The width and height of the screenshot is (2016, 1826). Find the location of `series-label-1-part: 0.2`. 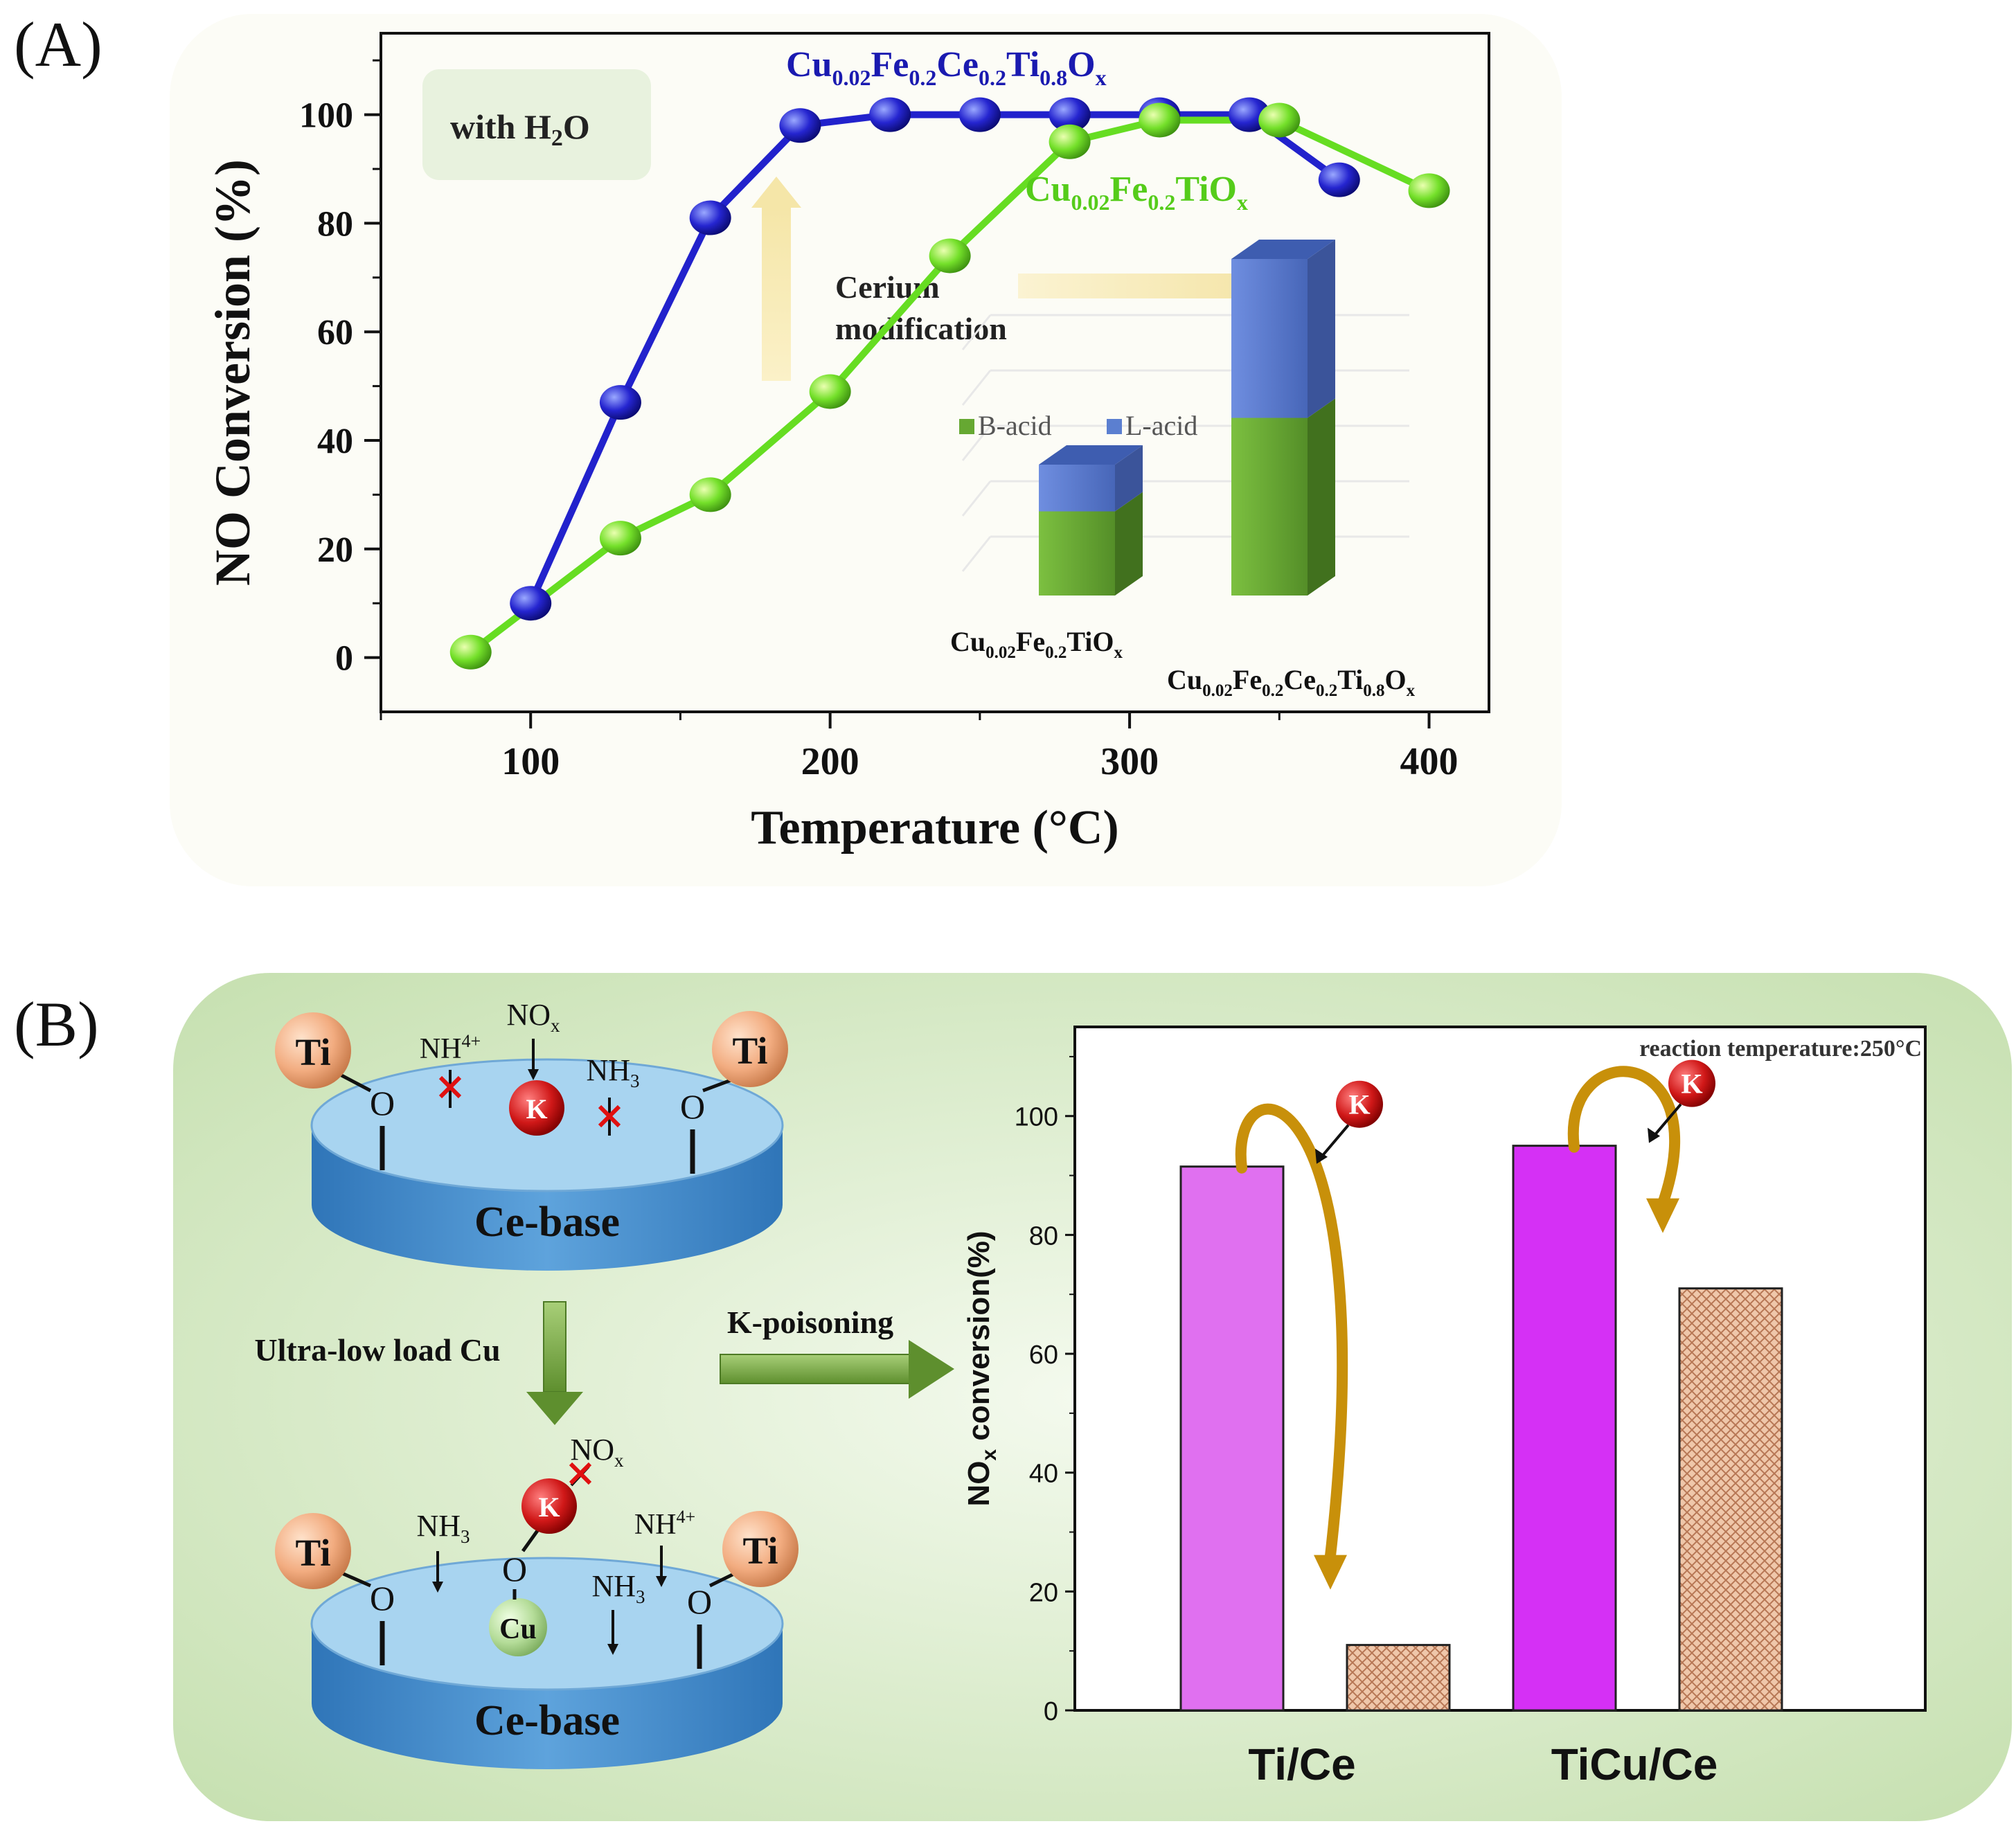

series-label-1-part: 0.2 is located at coordinates (993, 77).